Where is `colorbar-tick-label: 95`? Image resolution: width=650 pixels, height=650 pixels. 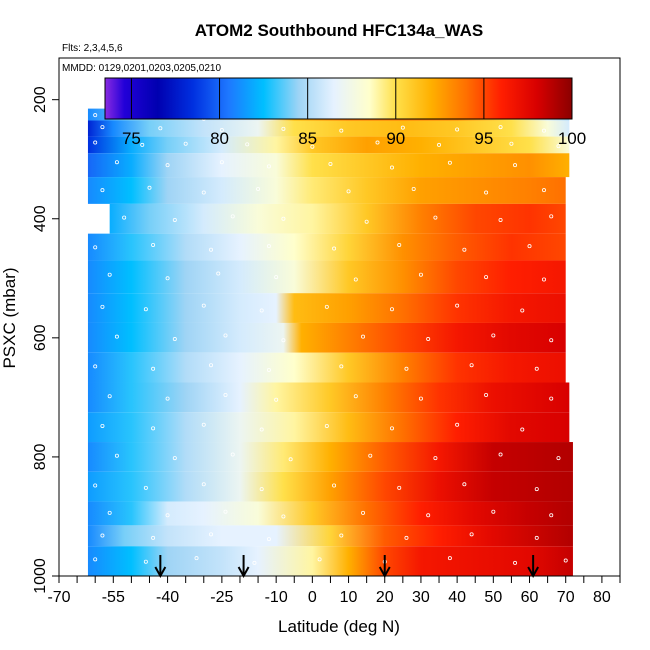 colorbar-tick-label: 95 is located at coordinates (483, 138).